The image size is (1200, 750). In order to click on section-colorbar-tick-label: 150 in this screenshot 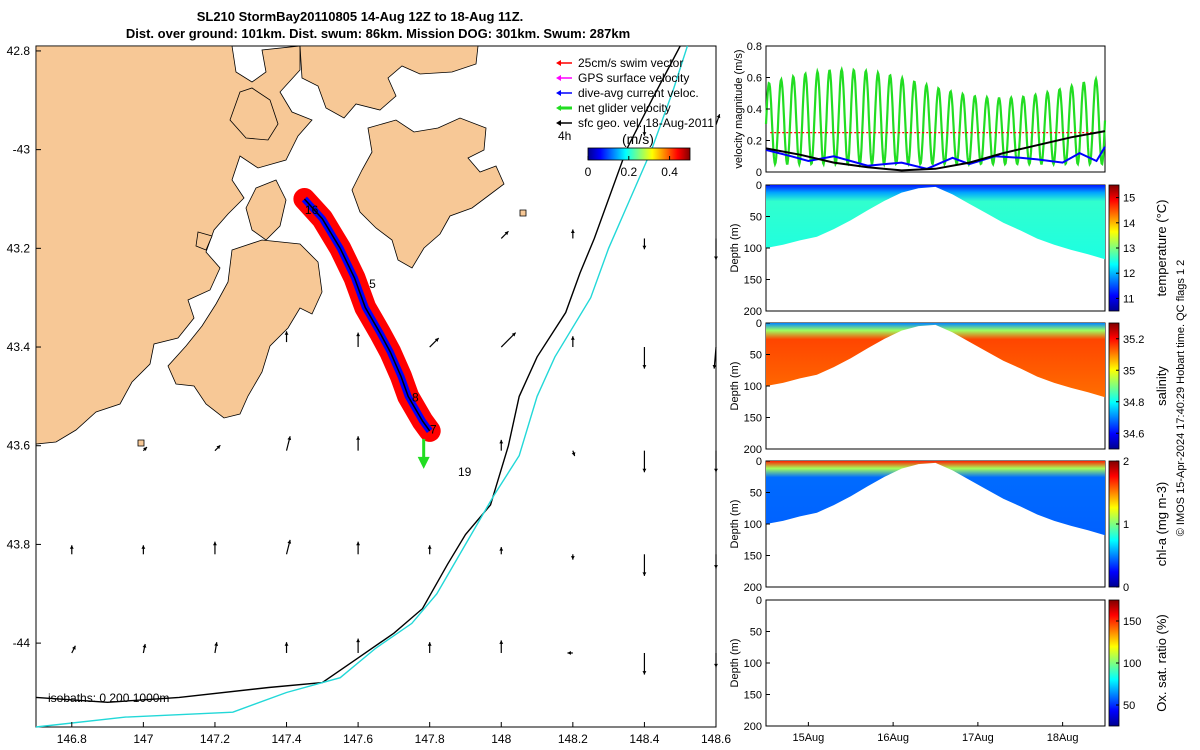, I will do `click(1132, 622)`.